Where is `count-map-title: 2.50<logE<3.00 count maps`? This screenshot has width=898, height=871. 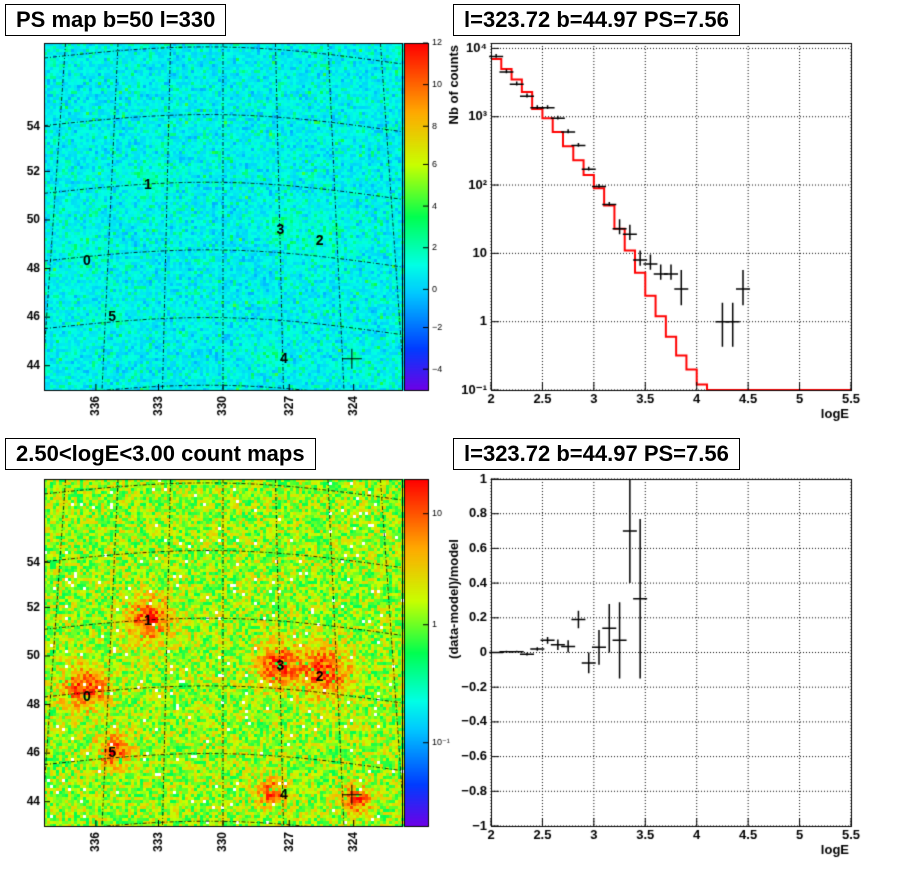 count-map-title: 2.50<logE<3.00 count maps is located at coordinates (160, 454).